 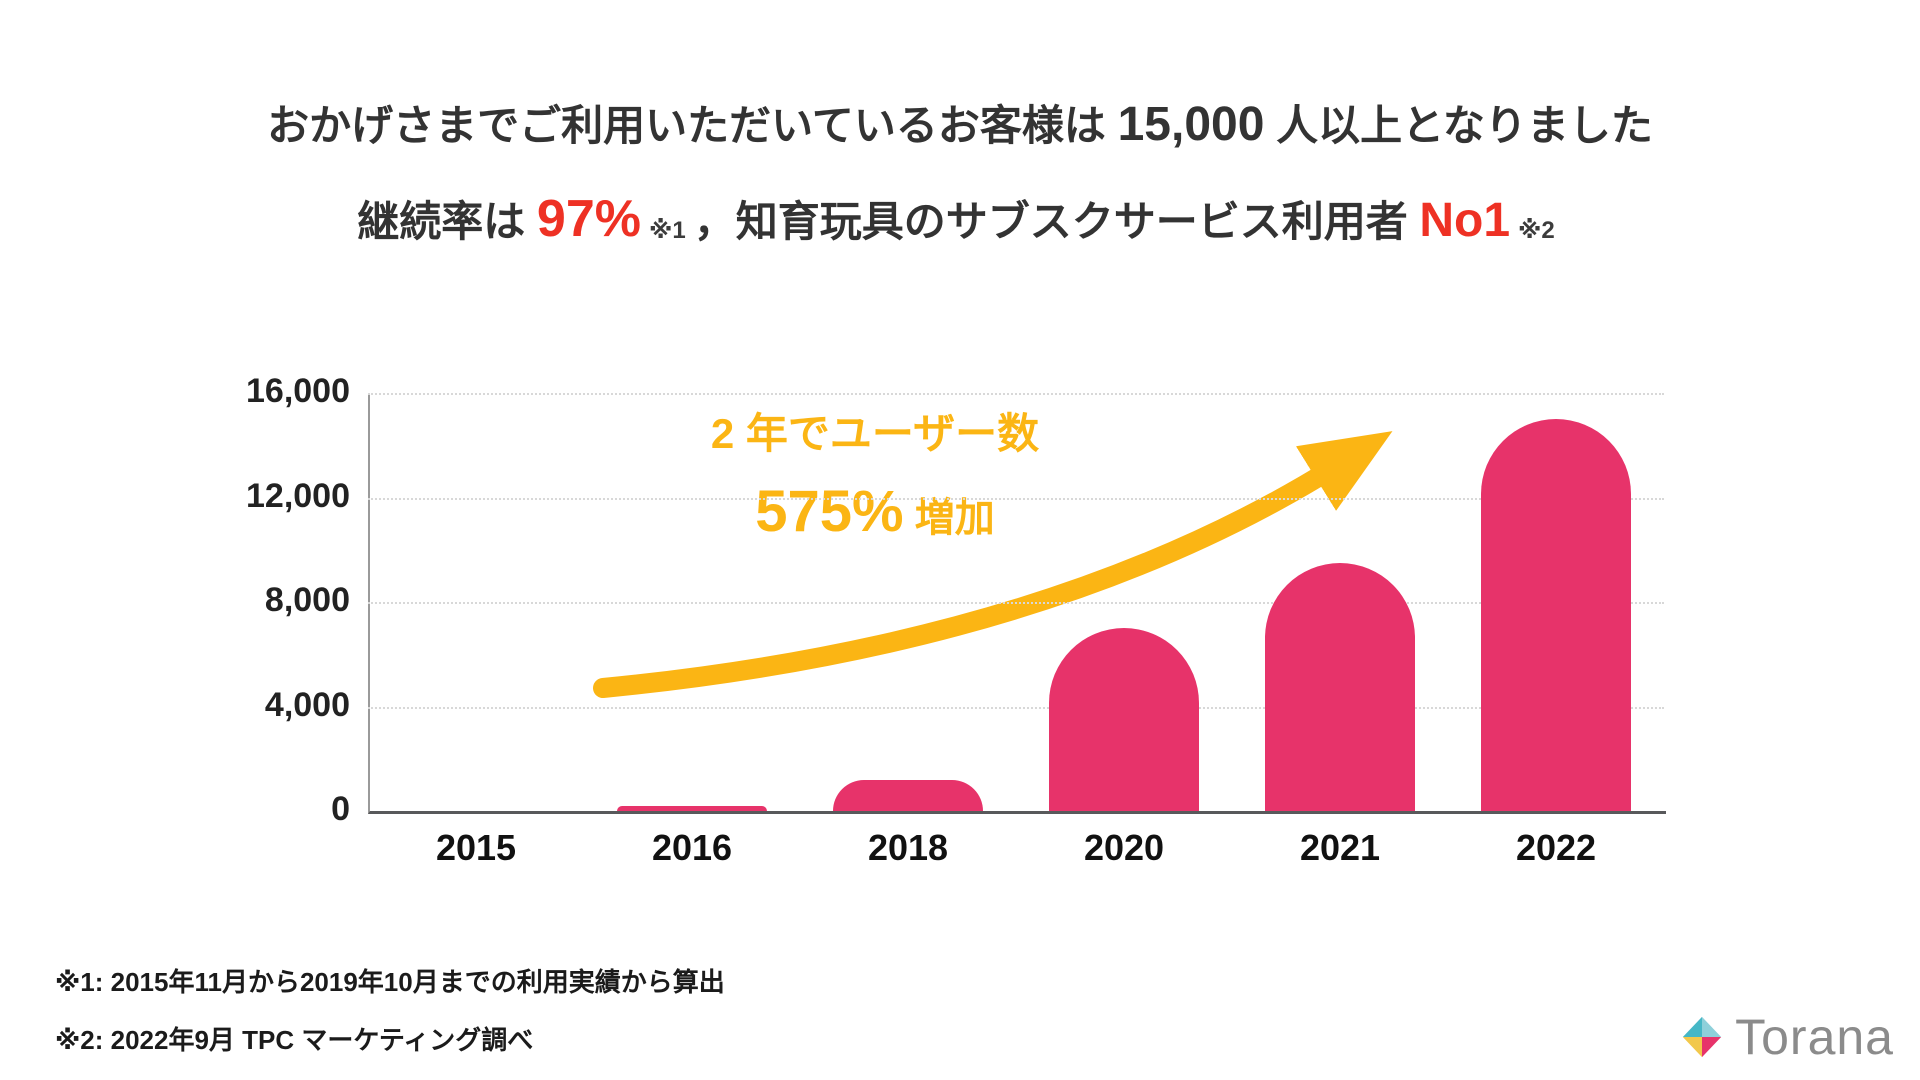 What do you see at coordinates (447, 221) in the screenshot?
I see `title-line2-pre: 継続率は` at bounding box center [447, 221].